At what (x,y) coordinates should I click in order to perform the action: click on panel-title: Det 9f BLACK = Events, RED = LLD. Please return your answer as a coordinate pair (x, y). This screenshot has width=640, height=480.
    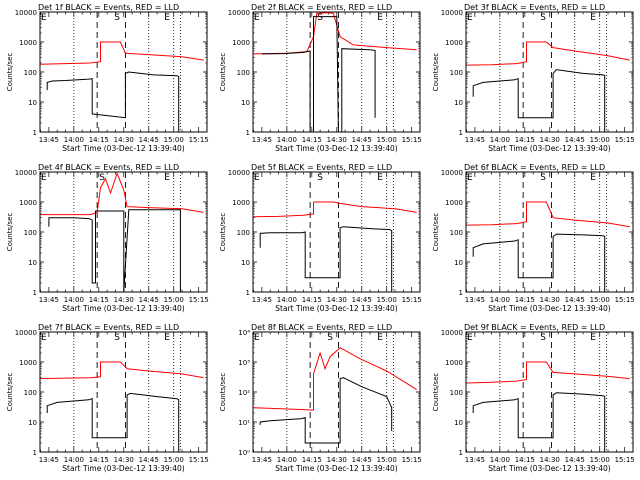
    Looking at the image, I should click on (534, 327).